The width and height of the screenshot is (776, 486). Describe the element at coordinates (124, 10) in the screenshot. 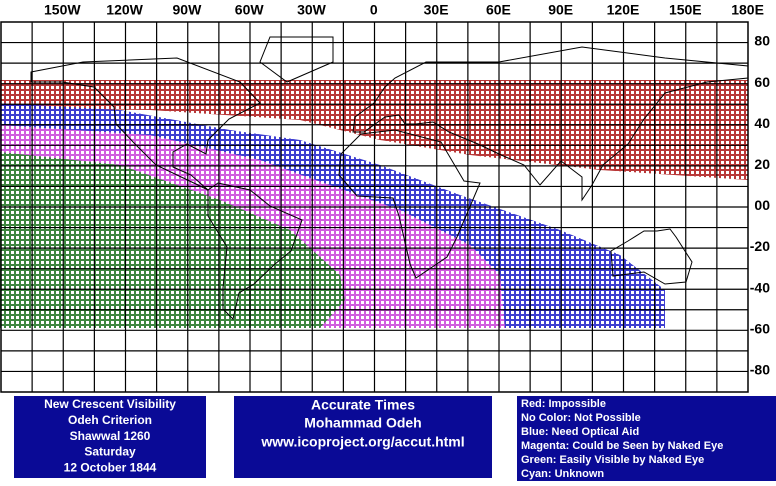

I see `longitude-label: 120W` at that location.